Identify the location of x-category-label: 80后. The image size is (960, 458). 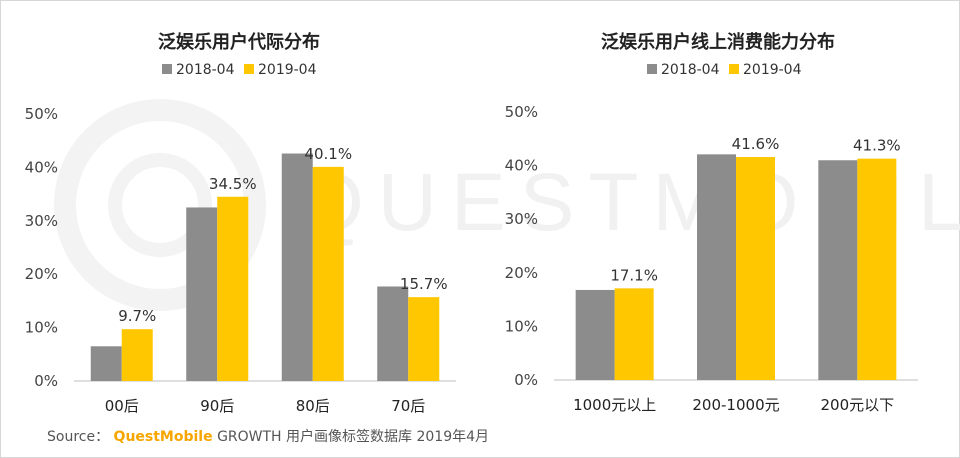
(313, 406).